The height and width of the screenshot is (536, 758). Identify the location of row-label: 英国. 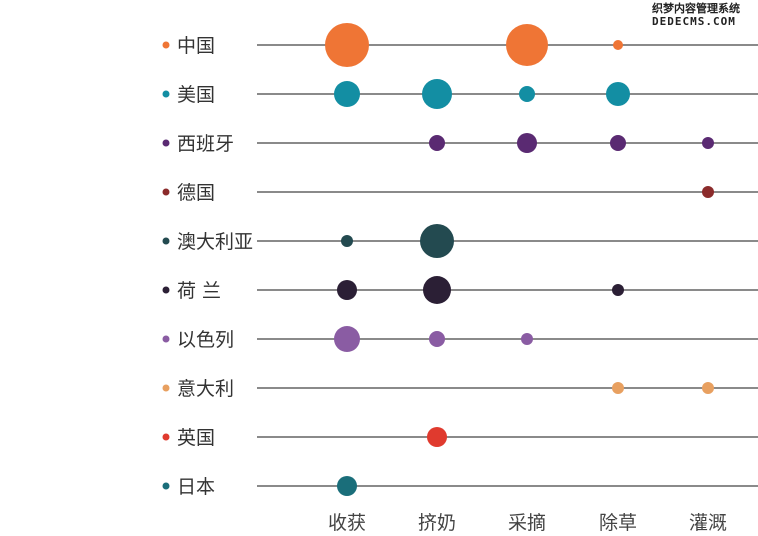
(196, 438).